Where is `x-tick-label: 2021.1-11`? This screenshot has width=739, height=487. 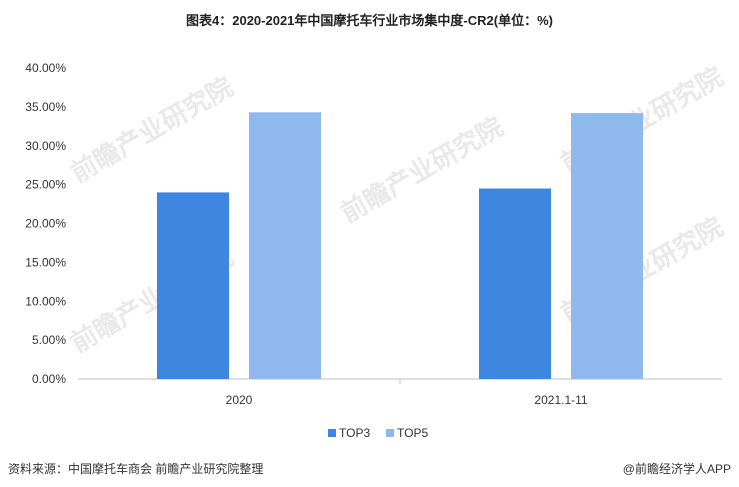 x-tick-label: 2021.1-11 is located at coordinates (560, 400).